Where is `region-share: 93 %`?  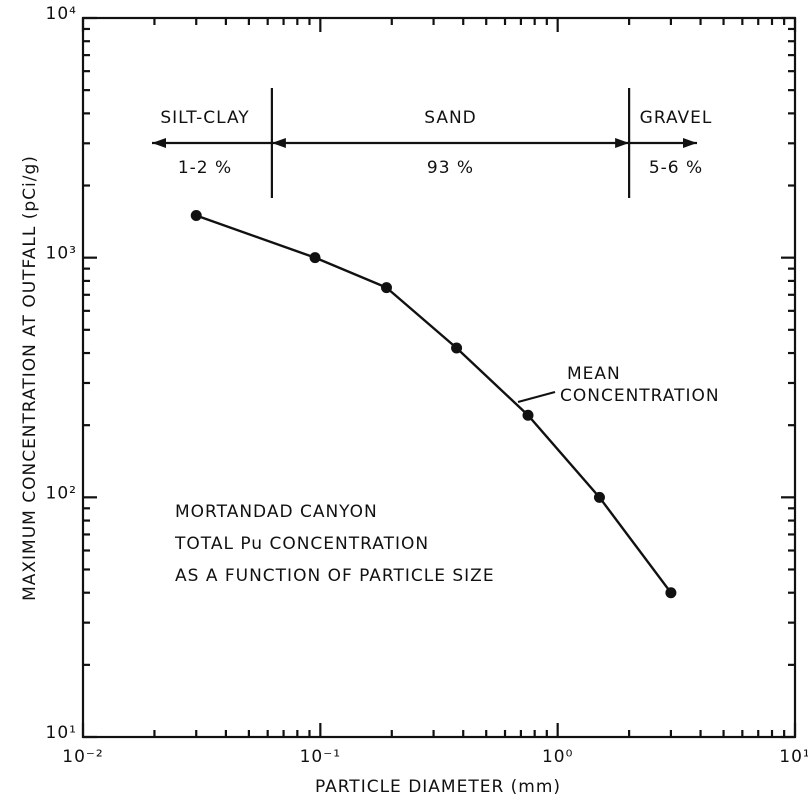 region-share: 93 % is located at coordinates (450, 168).